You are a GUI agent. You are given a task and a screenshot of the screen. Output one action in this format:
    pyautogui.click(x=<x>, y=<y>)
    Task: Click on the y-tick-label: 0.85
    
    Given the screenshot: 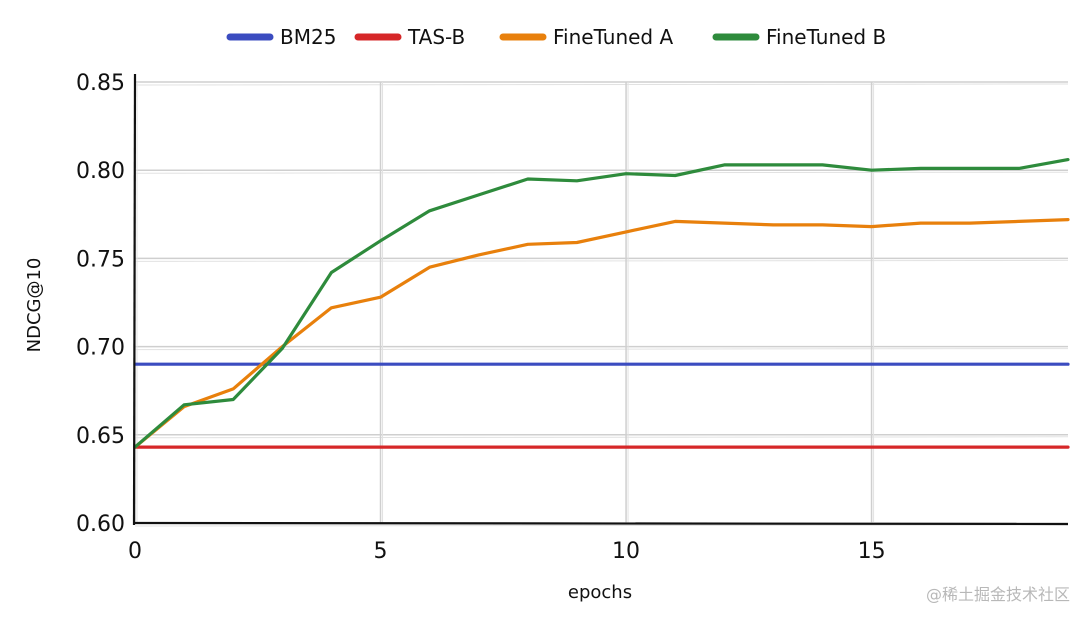 What is the action you would take?
    pyautogui.click(x=100, y=83)
    